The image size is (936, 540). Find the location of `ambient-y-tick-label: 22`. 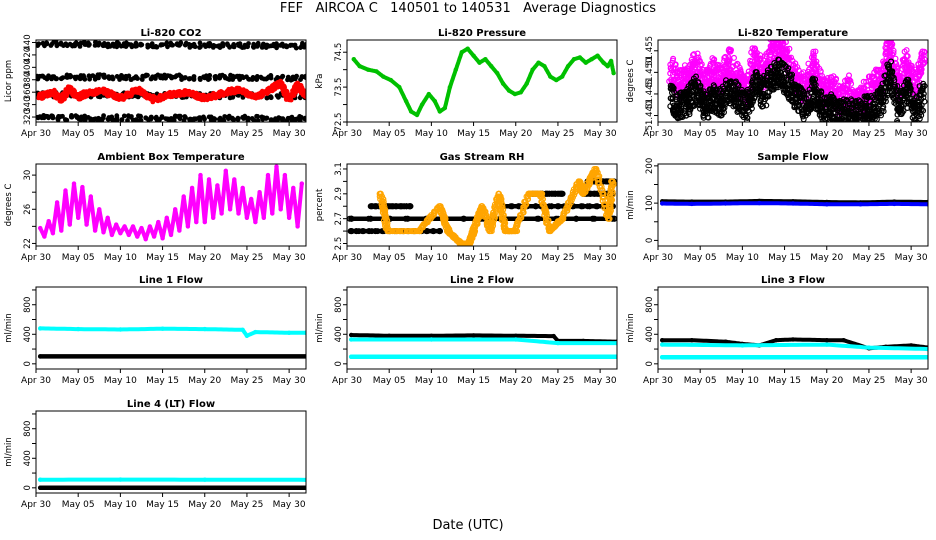

ambient-y-tick-label: 22 is located at coordinates (28, 243).